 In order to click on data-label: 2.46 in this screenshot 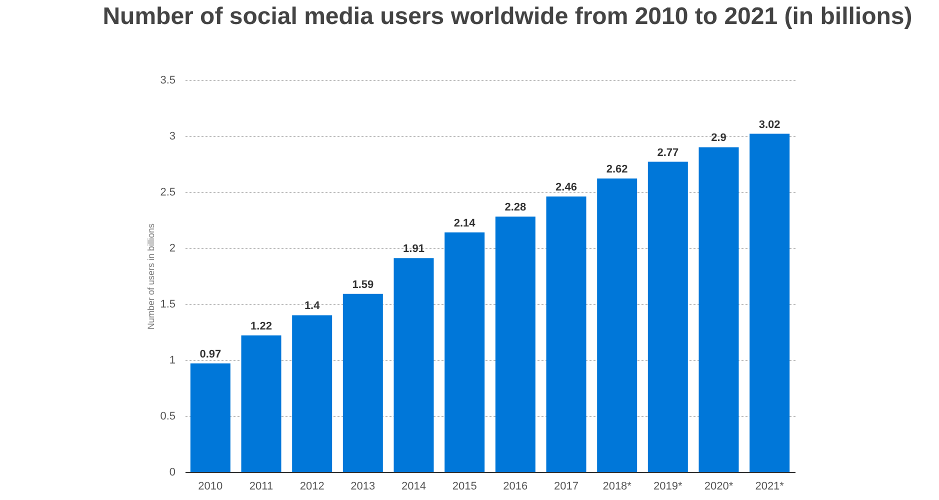, I will do `click(566, 187)`.